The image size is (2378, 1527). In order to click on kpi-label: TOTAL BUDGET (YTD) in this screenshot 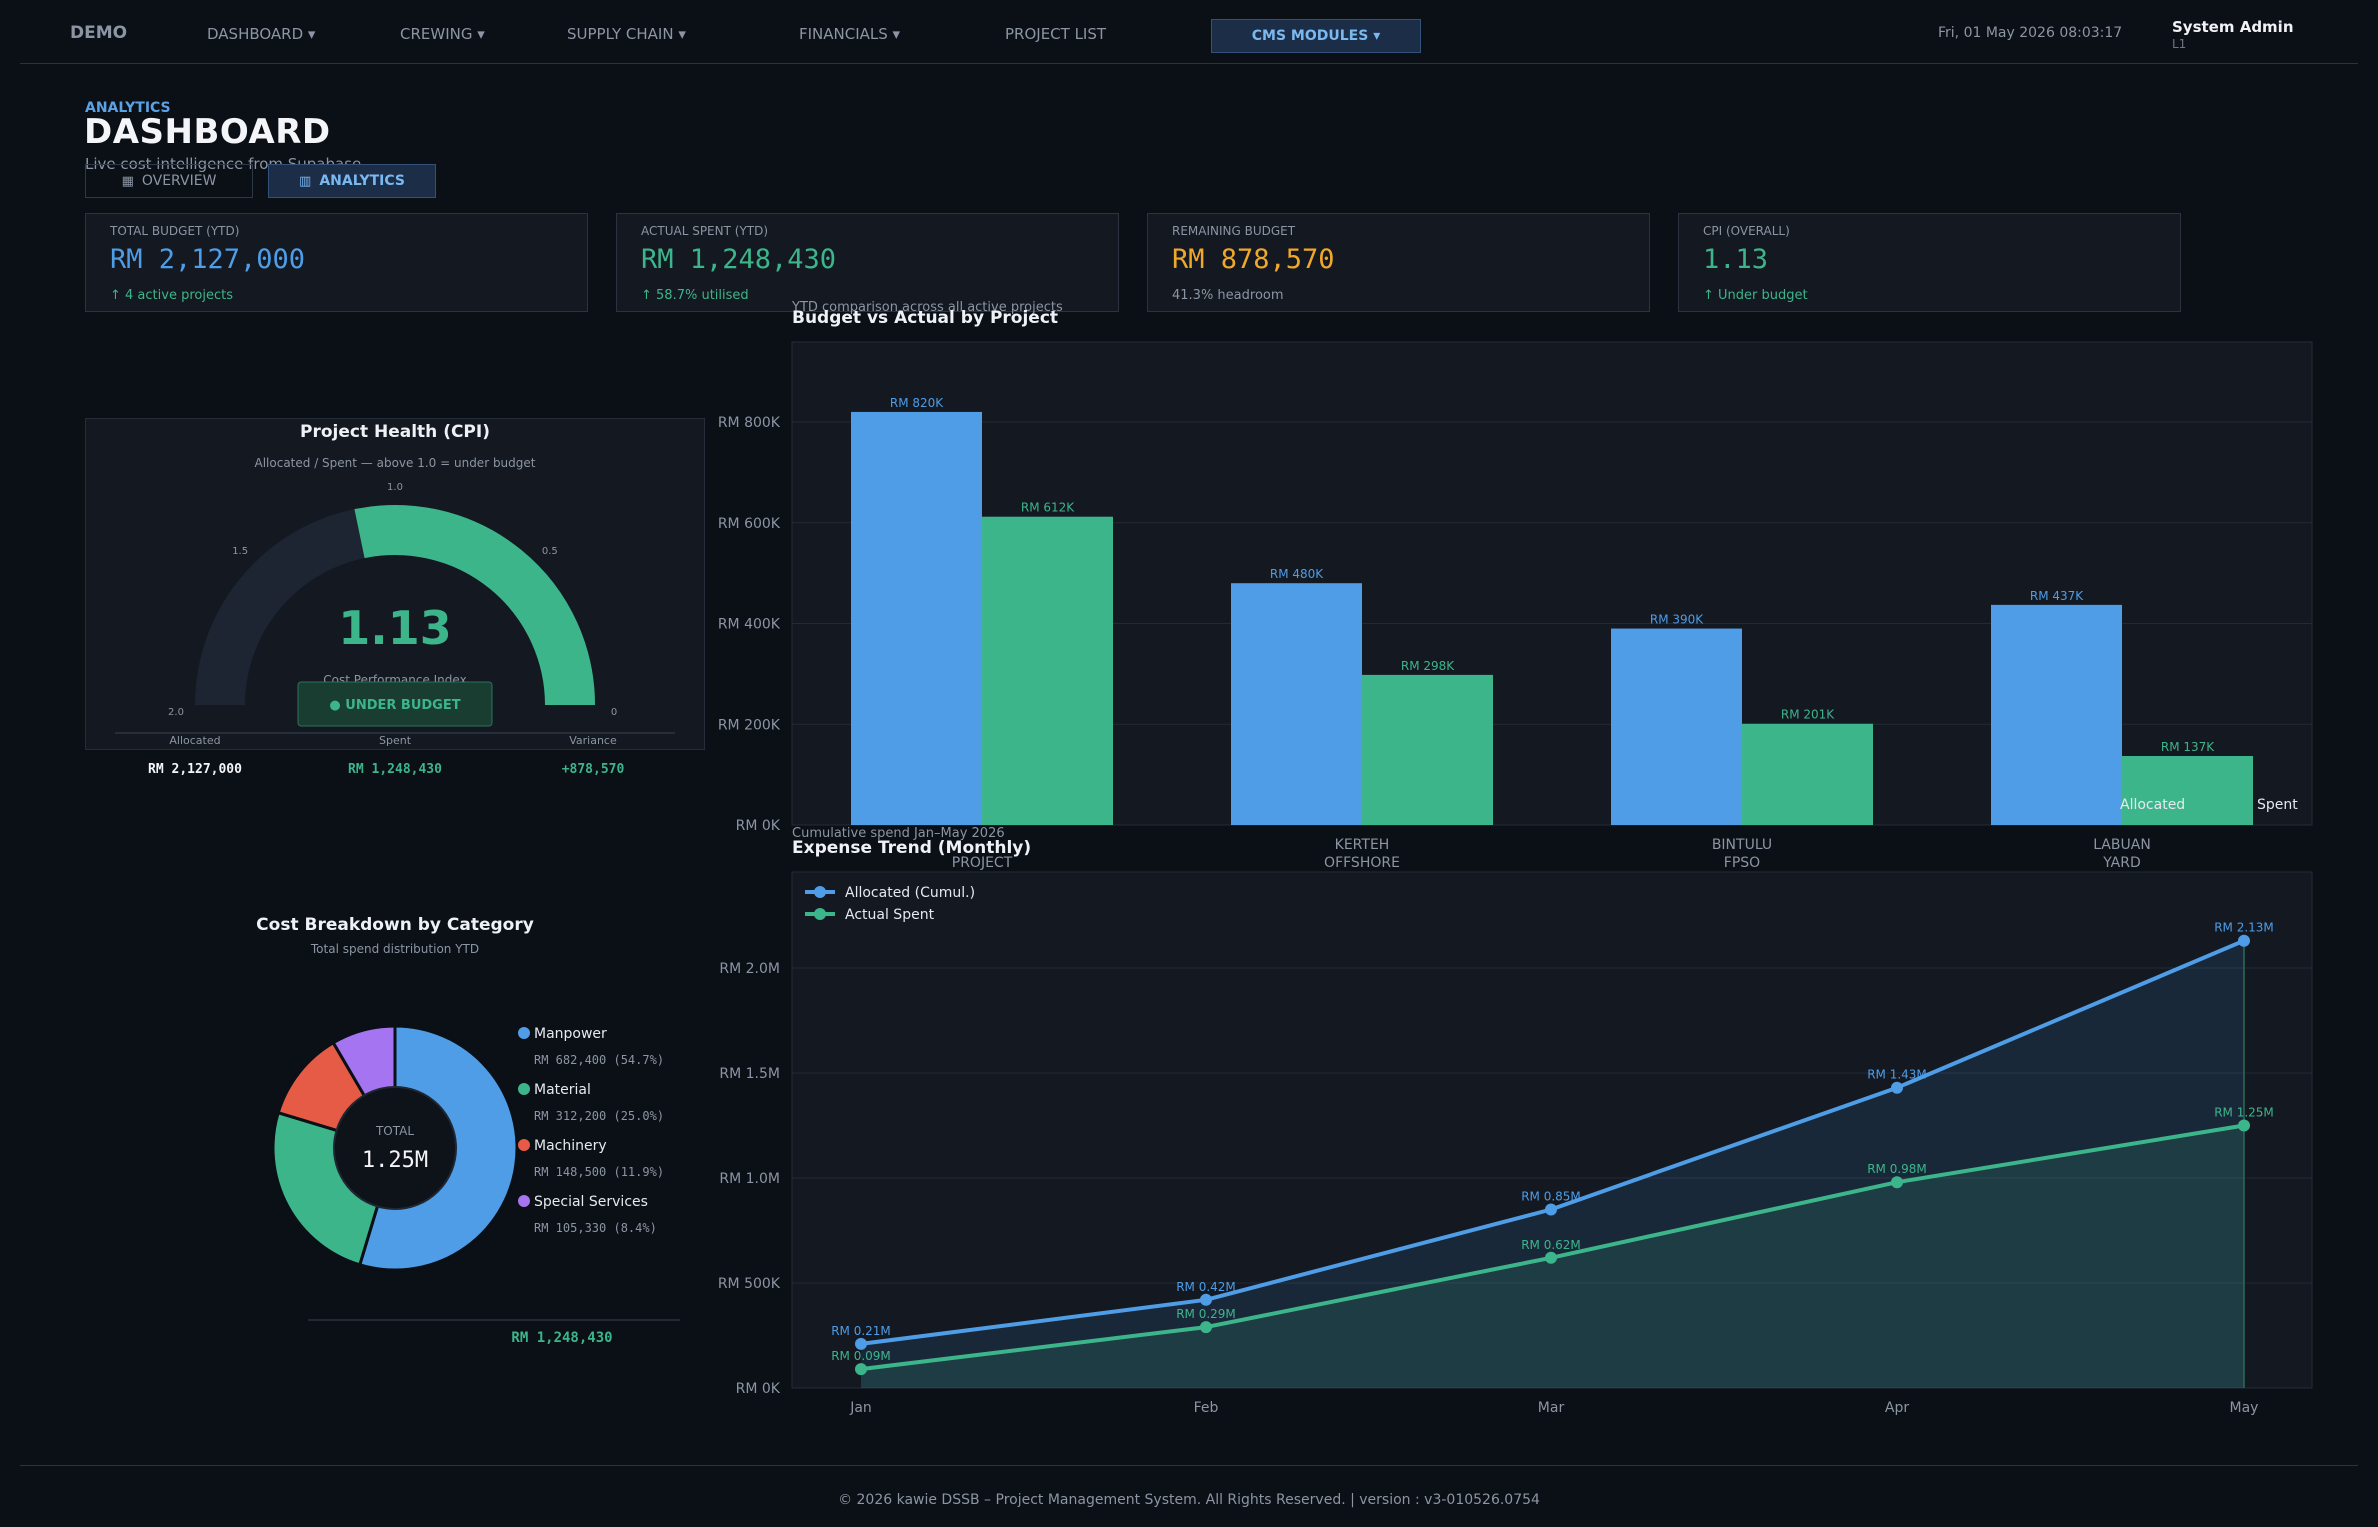, I will do `click(175, 231)`.